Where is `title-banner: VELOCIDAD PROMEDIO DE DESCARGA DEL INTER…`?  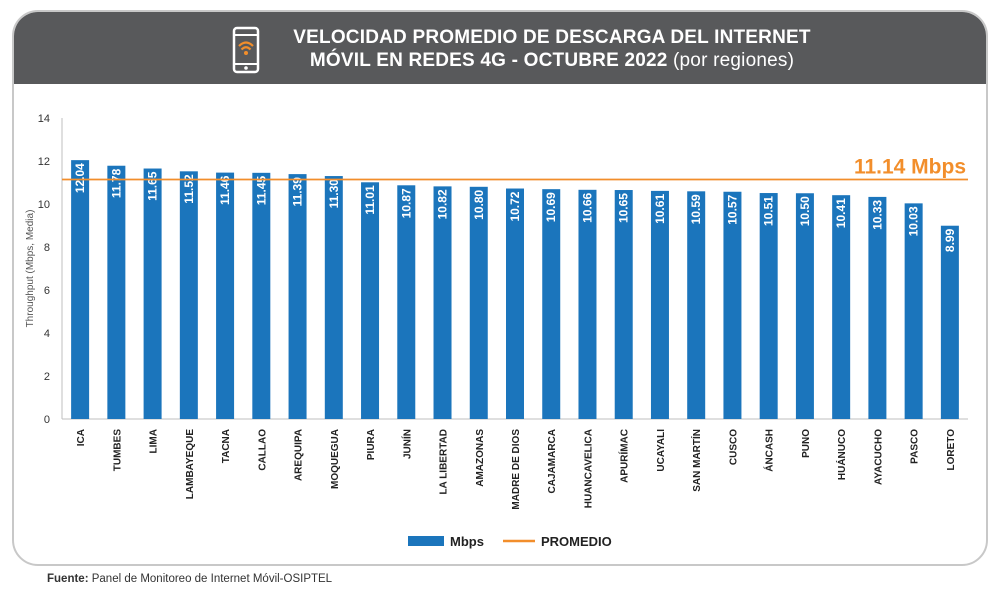
title-banner: VELOCIDAD PROMEDIO DE DESCARGA DEL INTER… is located at coordinates (500, 48).